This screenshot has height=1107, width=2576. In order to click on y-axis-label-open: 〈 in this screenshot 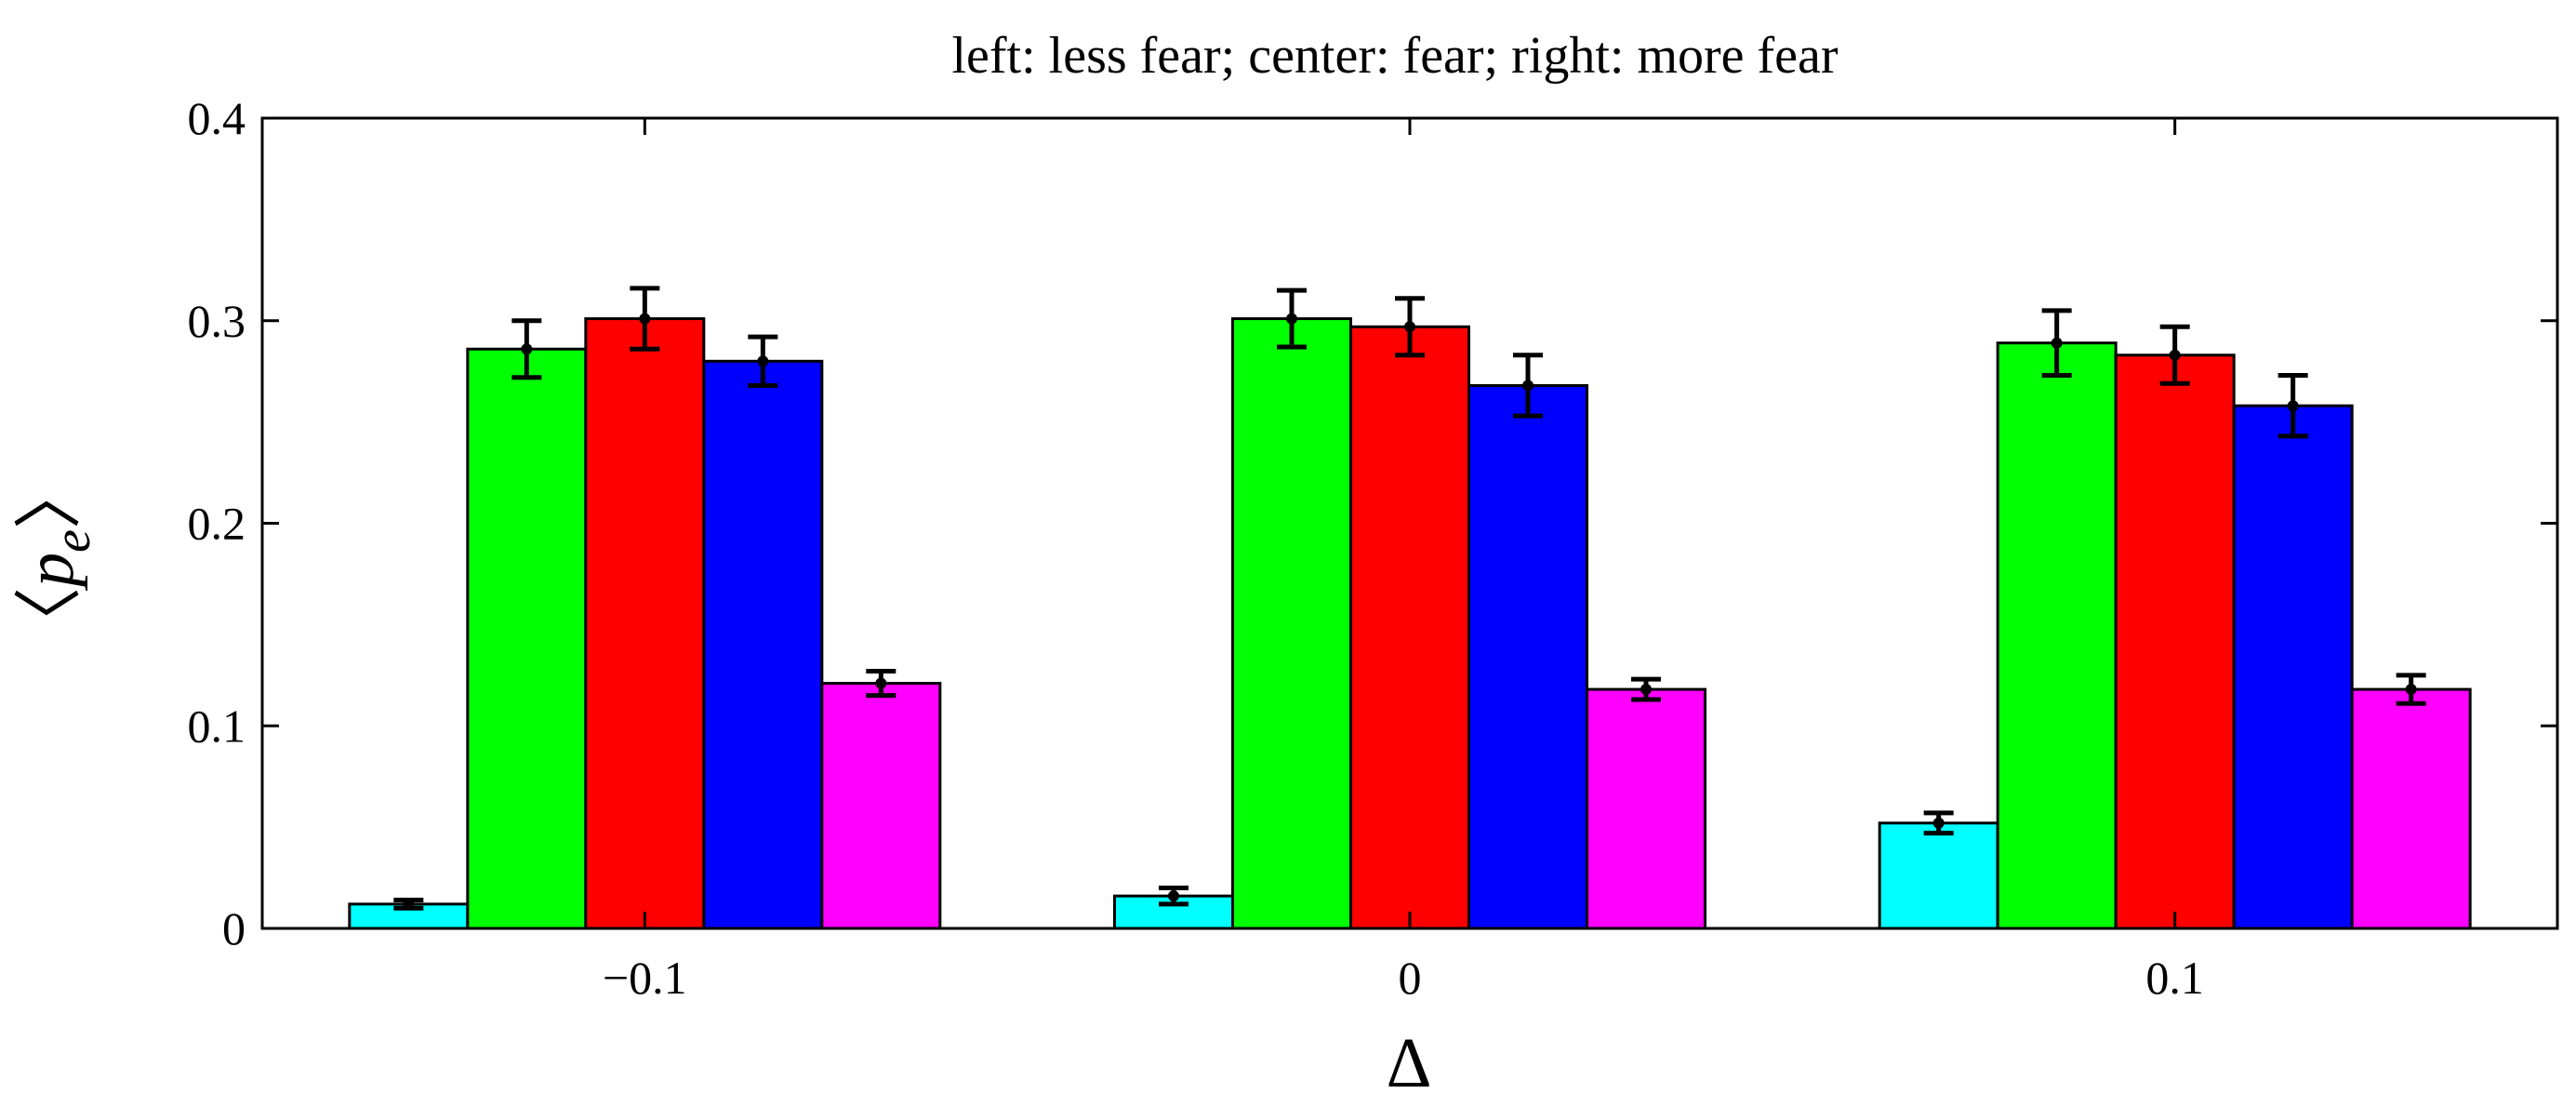, I will do `click(50, 621)`.